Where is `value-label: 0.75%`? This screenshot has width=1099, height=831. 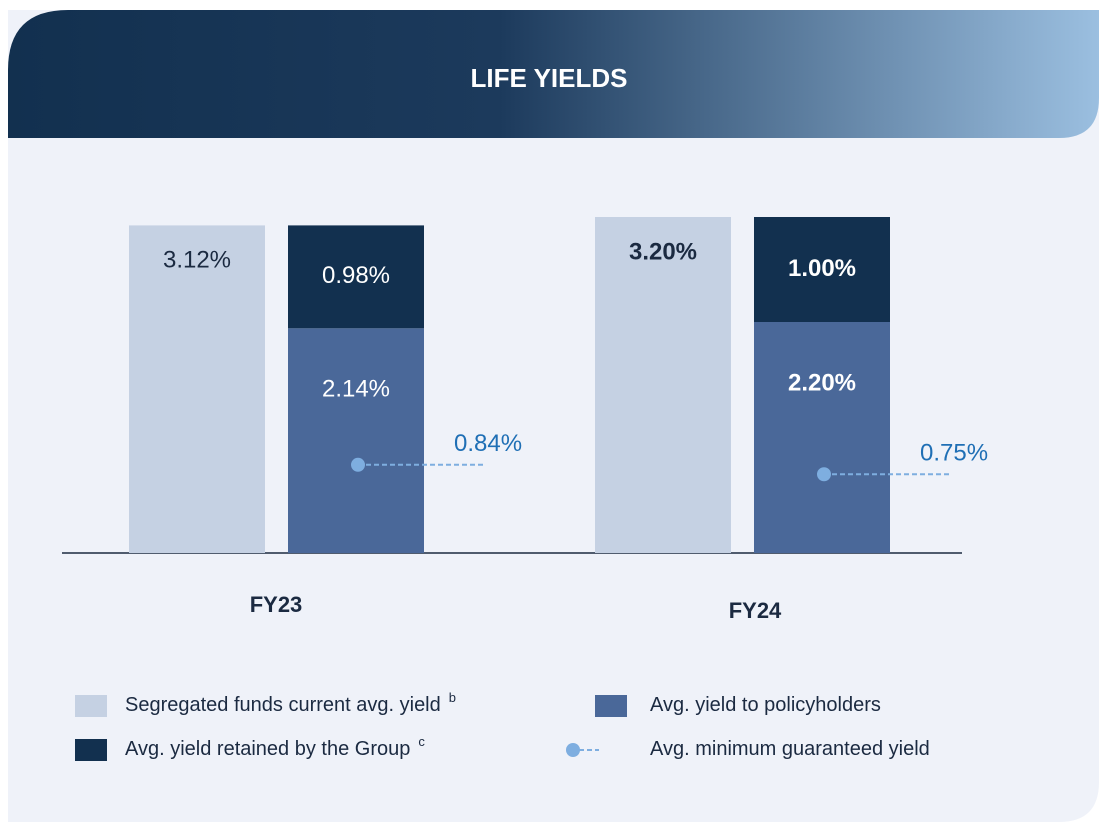 value-label: 0.75% is located at coordinates (954, 453).